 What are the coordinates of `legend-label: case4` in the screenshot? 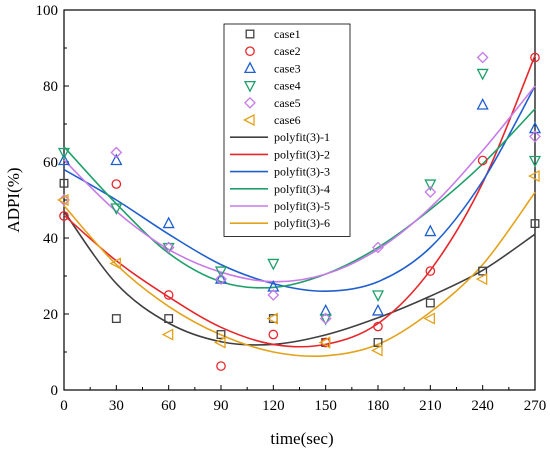 It's located at (287, 86).